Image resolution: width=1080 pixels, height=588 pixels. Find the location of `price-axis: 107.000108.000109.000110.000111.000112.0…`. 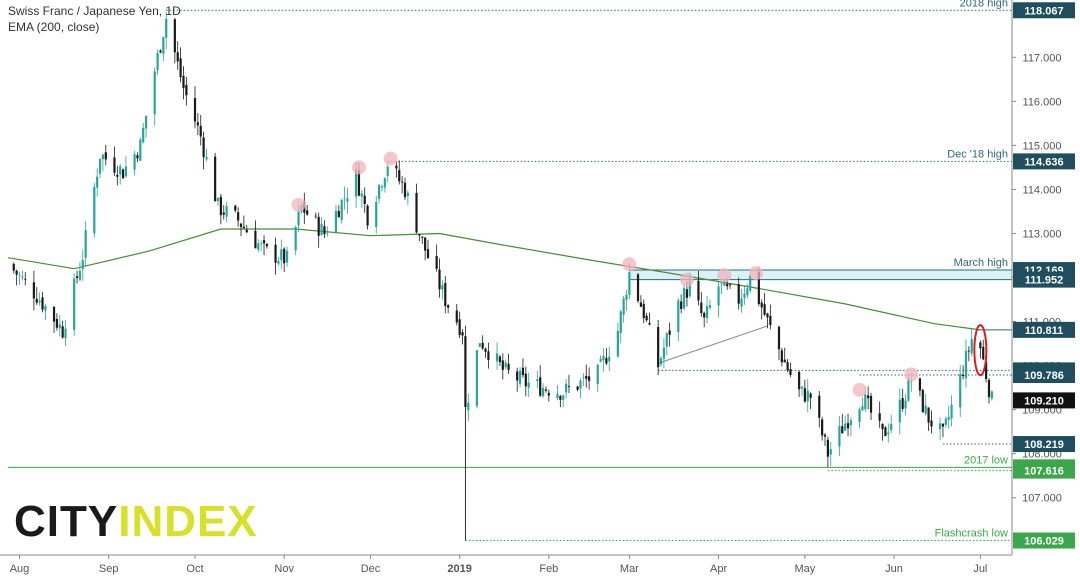

price-axis: 107.000108.000109.000110.000111.000112.0… is located at coordinates (1043, 277).